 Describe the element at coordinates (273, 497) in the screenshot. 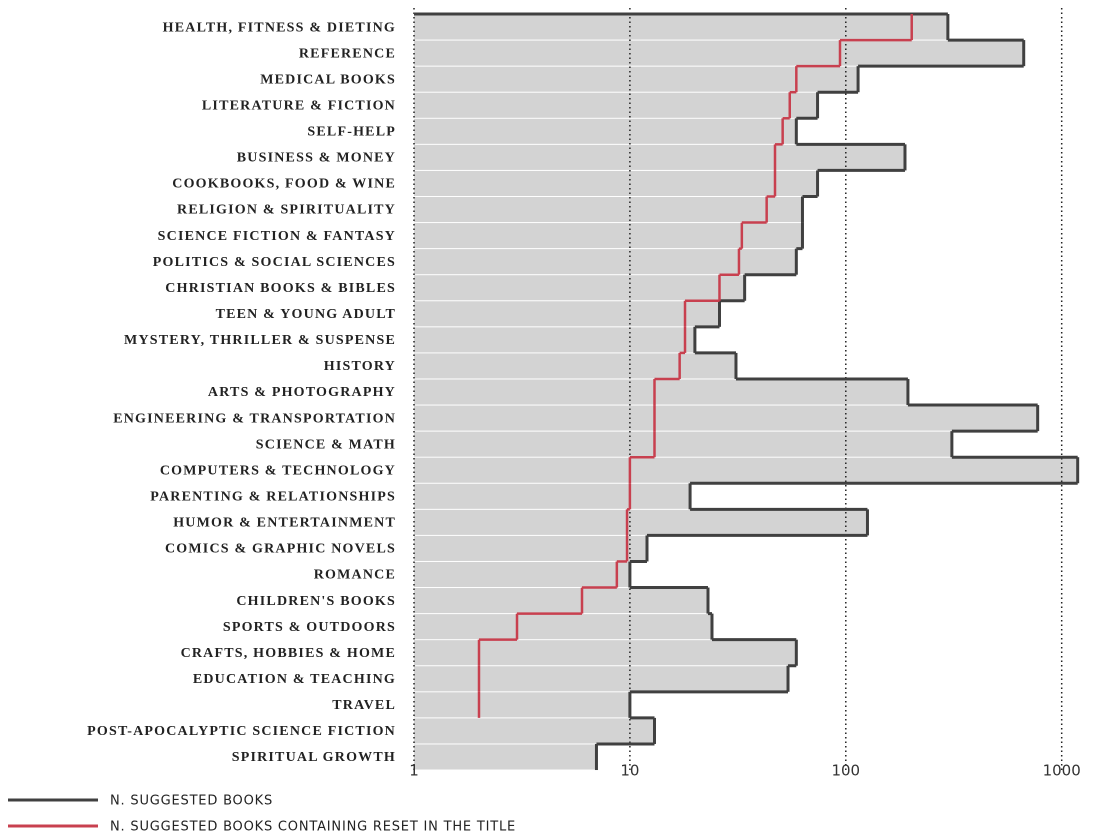

I see `category-label: PARENTING & RELATIONSHIPS` at that location.